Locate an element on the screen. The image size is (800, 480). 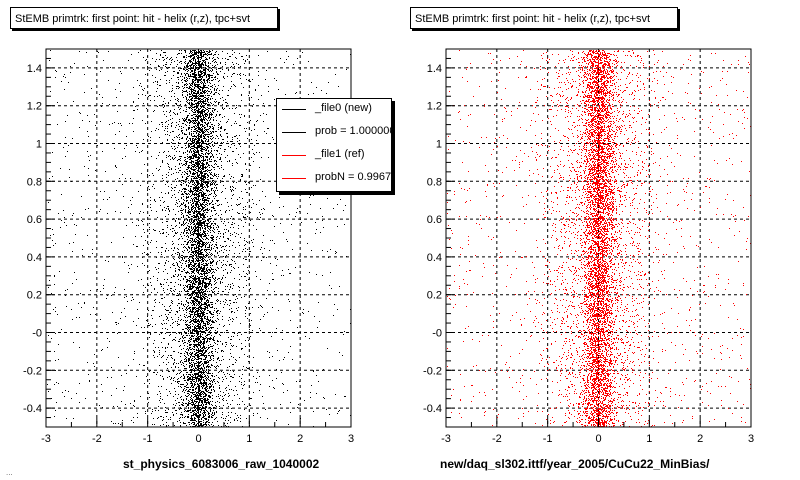
legend-label-probN: probN = 0.996750 is located at coordinates (353, 177).